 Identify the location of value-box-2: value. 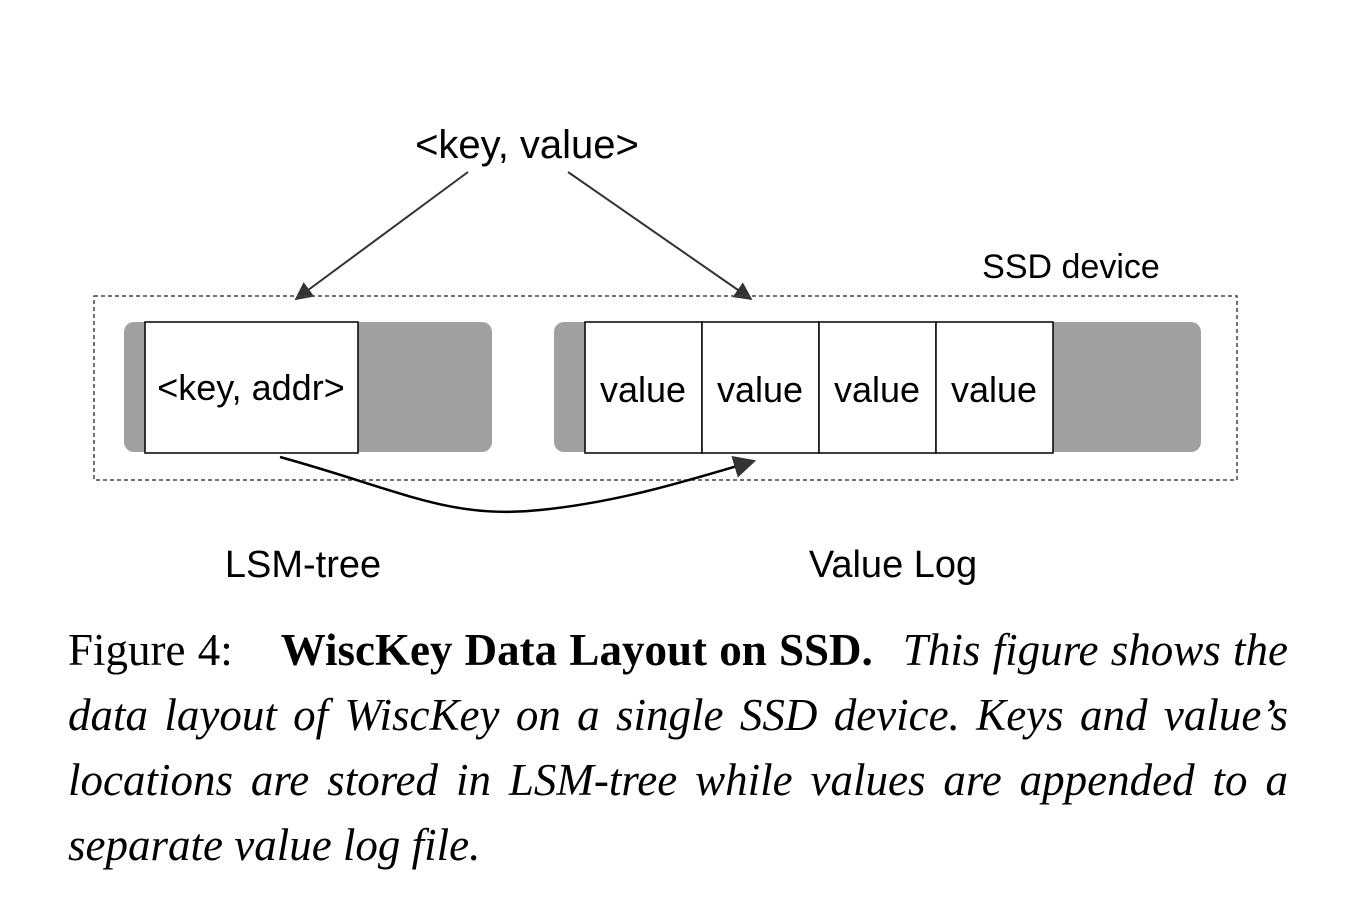
(760, 387).